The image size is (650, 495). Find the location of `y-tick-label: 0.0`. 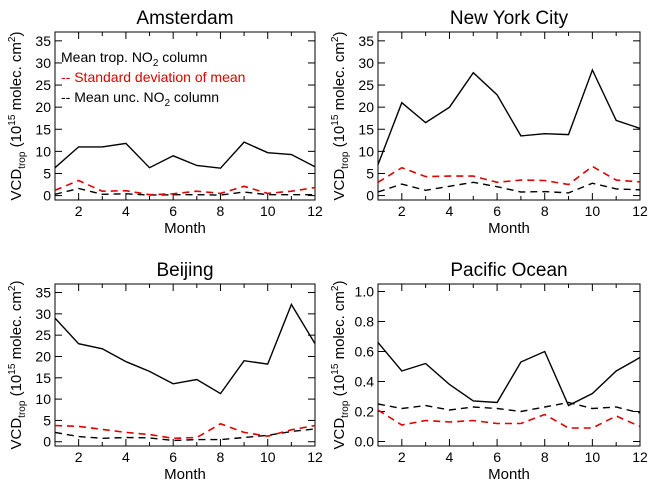

y-tick-label: 0.0 is located at coordinates (365, 442).